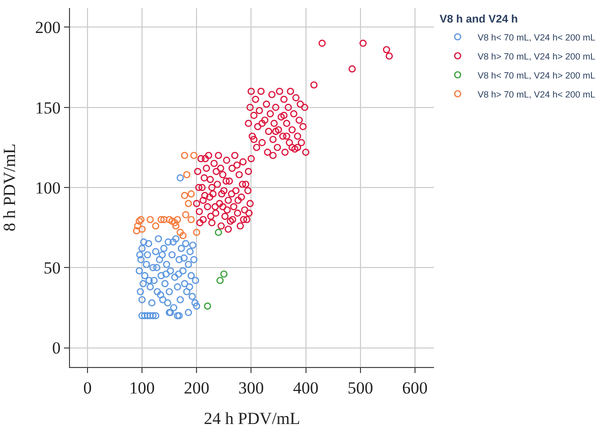 Image resolution: width=609 pixels, height=432 pixels. I want to click on x-tick-label: 200, so click(197, 388).